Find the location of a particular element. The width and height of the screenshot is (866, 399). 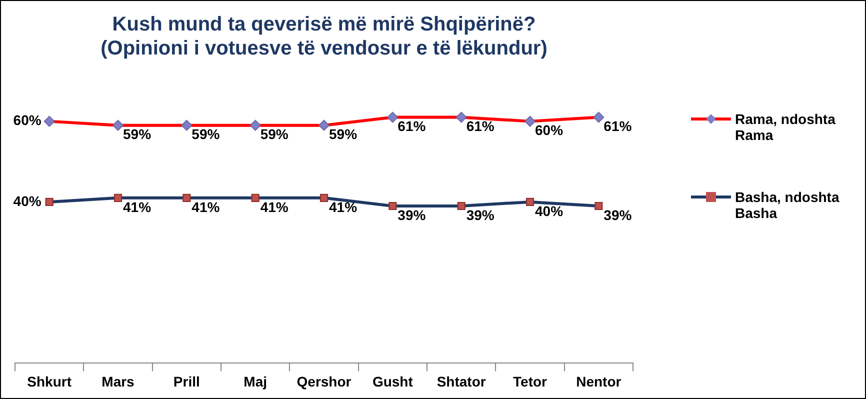

x-tick-label: Nentor is located at coordinates (599, 381).